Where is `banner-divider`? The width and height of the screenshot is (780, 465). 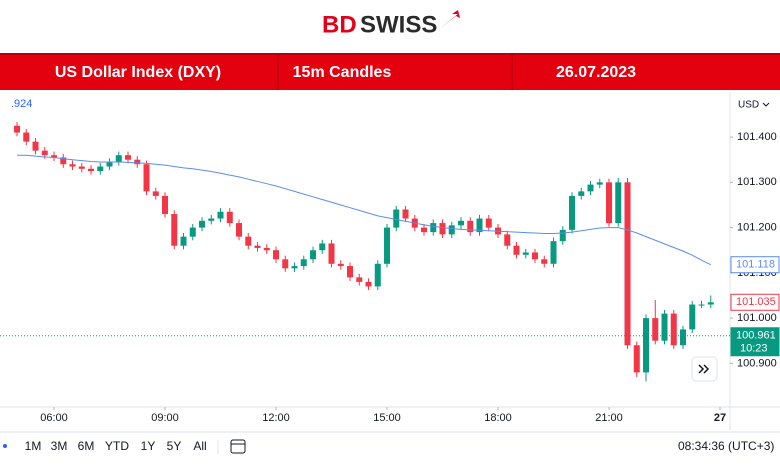
banner-divider is located at coordinates (278, 72).